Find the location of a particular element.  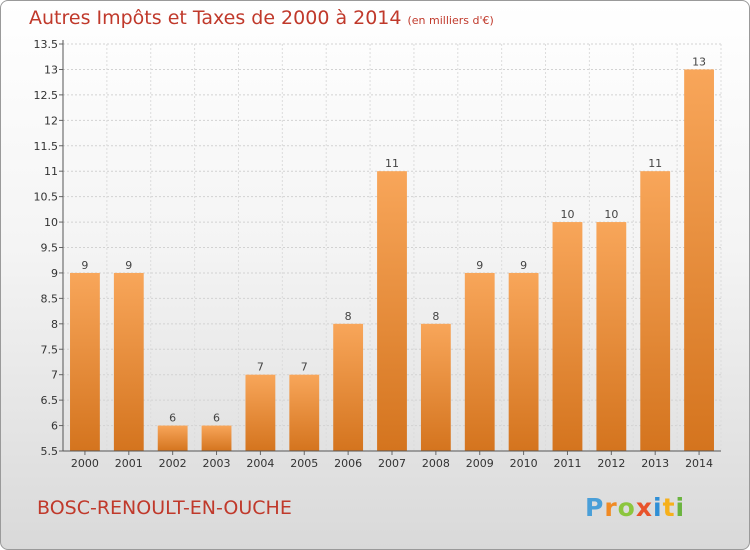

y-tick-label: 13.5 is located at coordinates (46, 44).